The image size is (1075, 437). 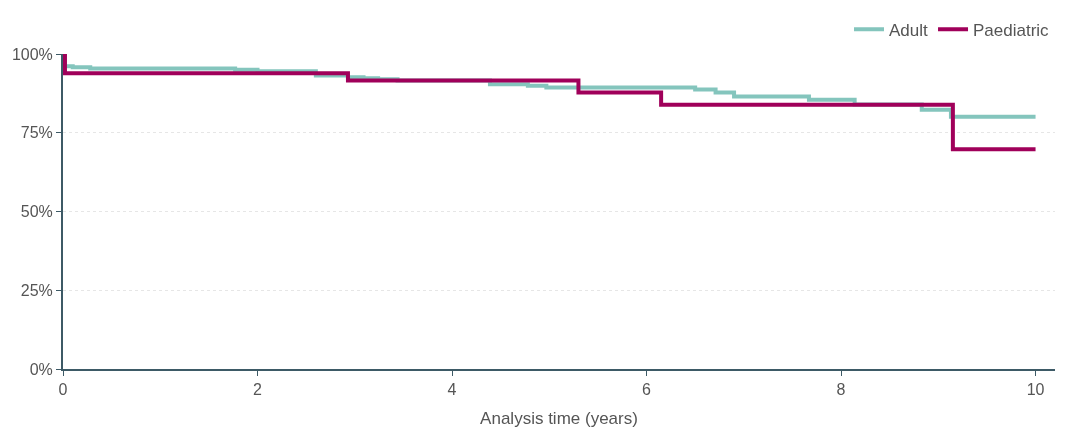 I want to click on x-tick-label: 2, so click(x=258, y=390).